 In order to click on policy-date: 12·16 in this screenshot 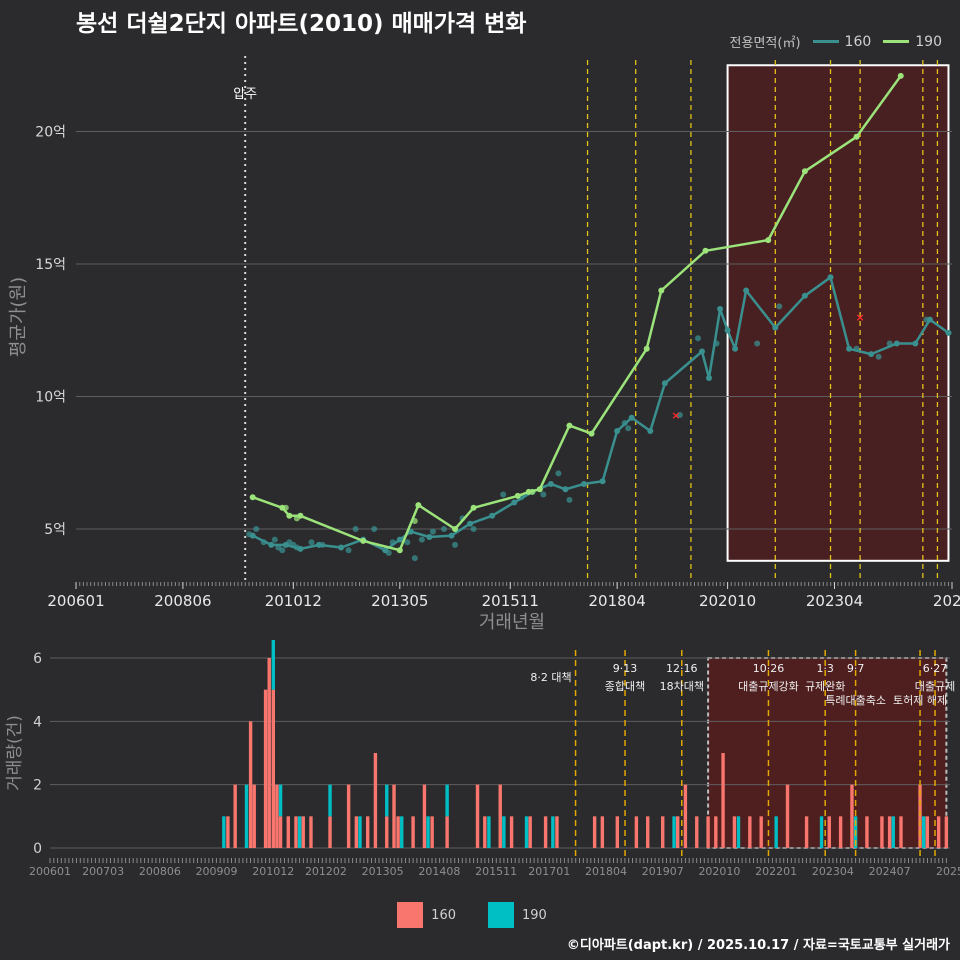, I will do `click(682, 668)`.